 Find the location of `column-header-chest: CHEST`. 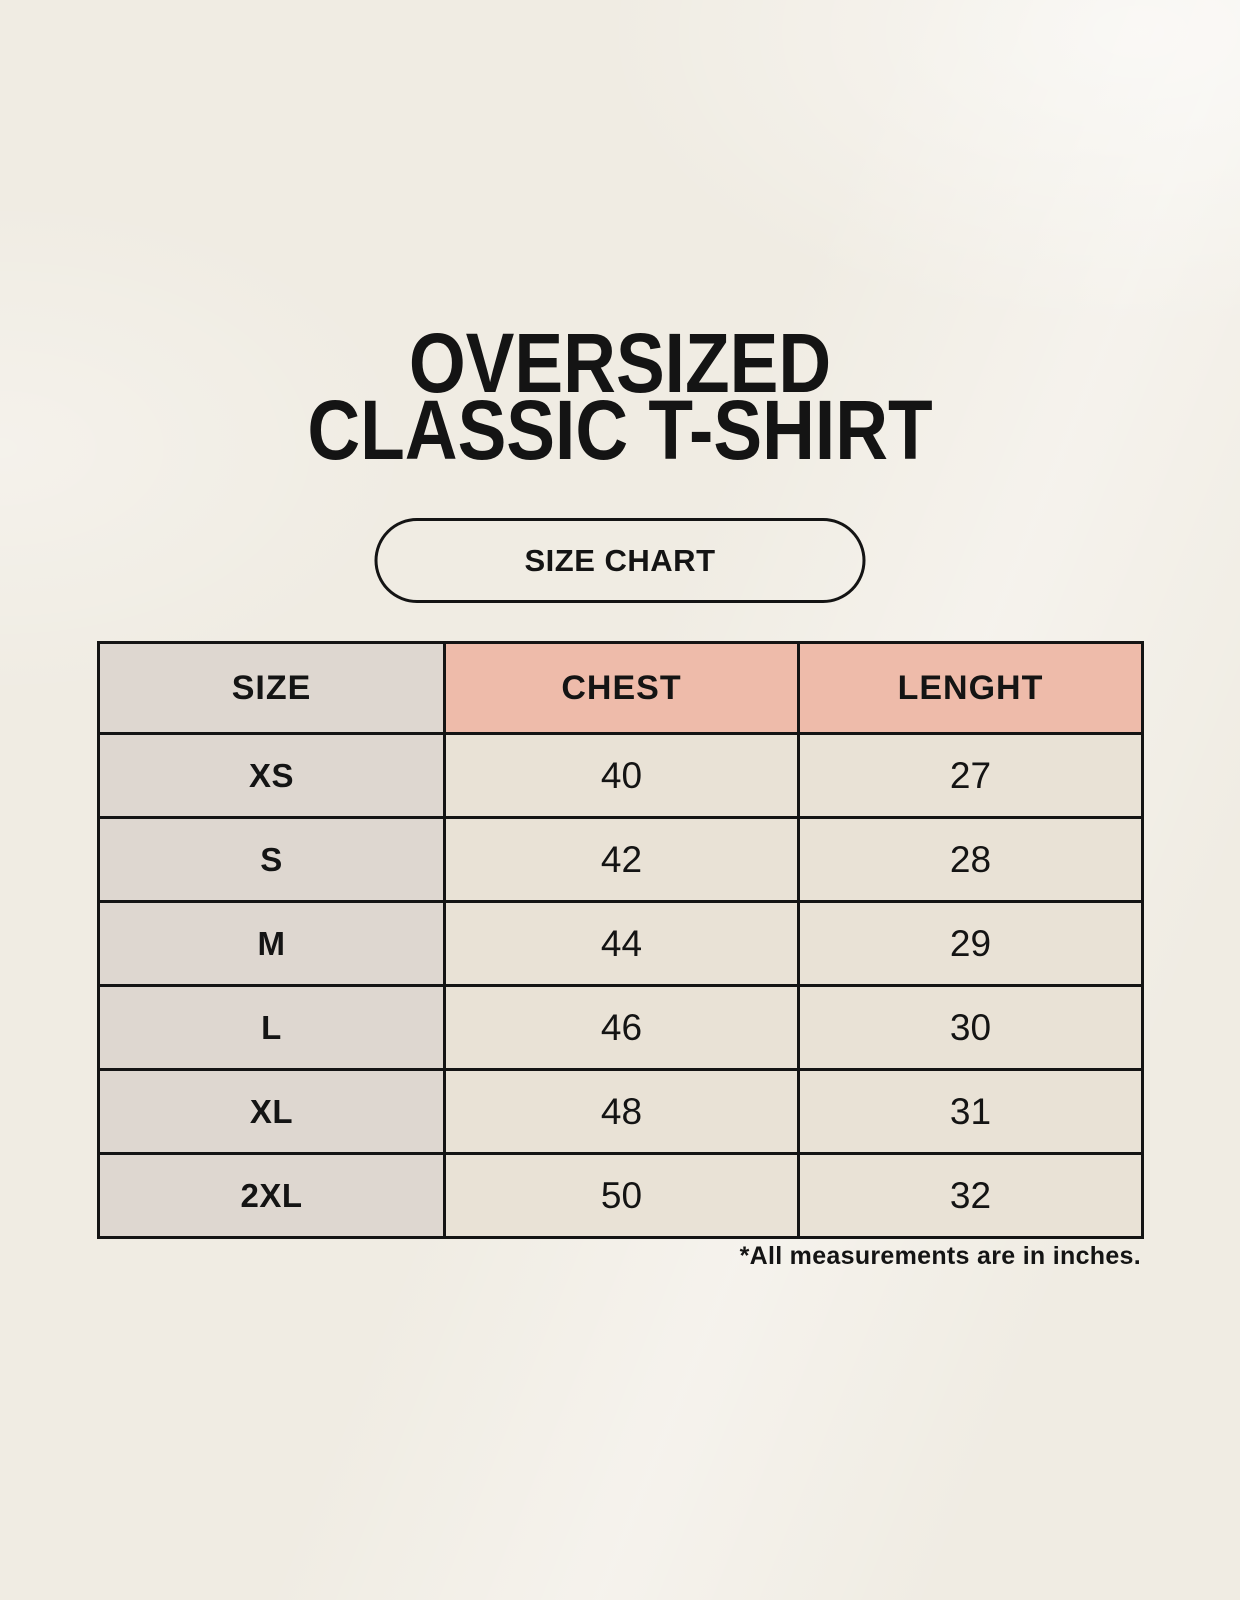

column-header-chest: CHEST is located at coordinates (621, 688).